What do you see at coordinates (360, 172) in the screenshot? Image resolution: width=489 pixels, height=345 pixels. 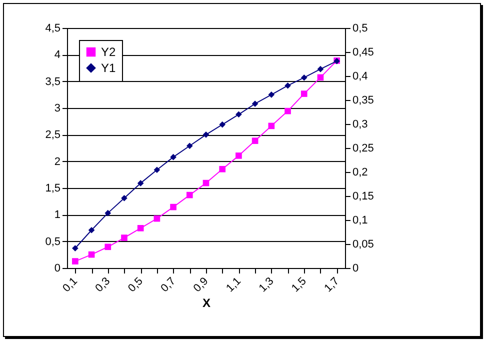 I see `y2-tick-label: 0,2` at bounding box center [360, 172].